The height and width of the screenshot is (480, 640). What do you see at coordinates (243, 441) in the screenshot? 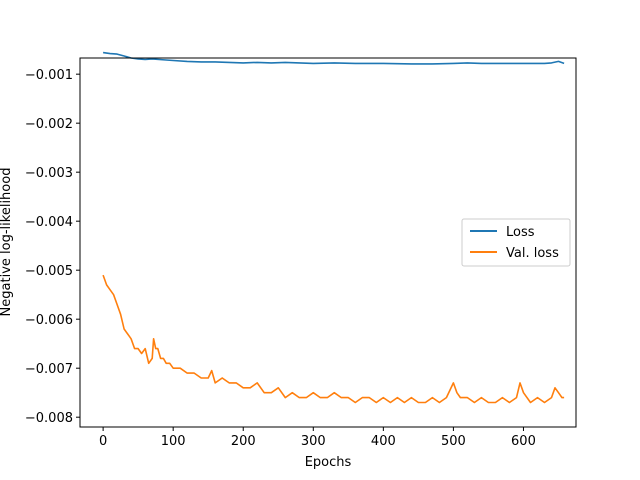
I see `x-tick-label: 200` at bounding box center [243, 441].